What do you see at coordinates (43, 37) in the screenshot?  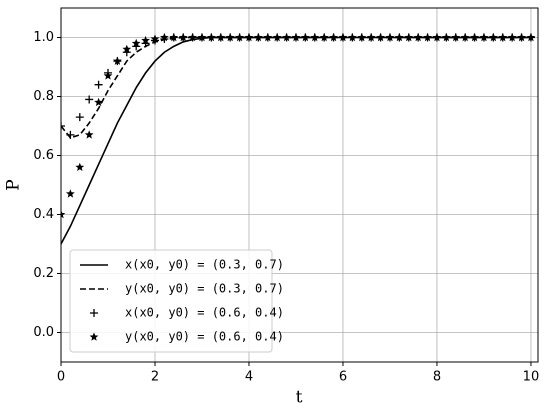 I see `y-tick-label: 1.0` at bounding box center [43, 37].